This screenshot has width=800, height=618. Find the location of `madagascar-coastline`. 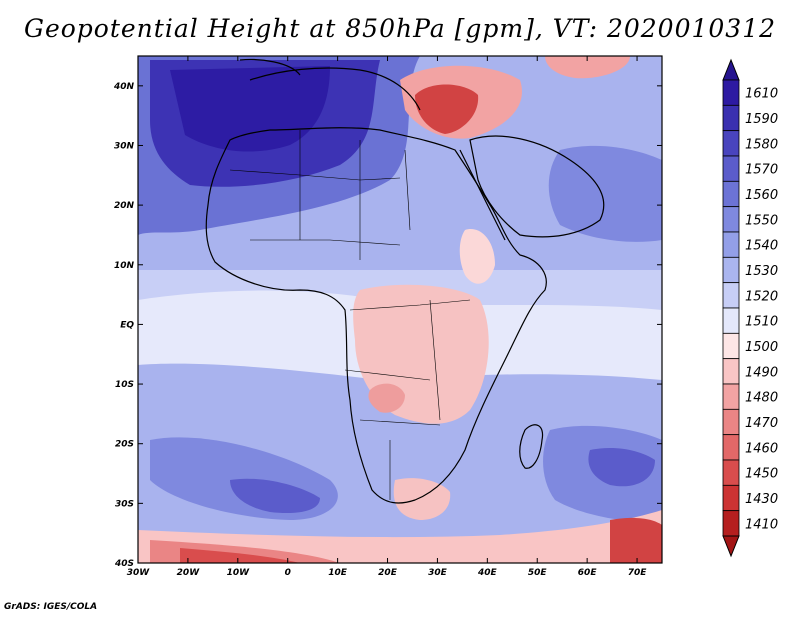

madagascar-coastline is located at coordinates (531, 446).